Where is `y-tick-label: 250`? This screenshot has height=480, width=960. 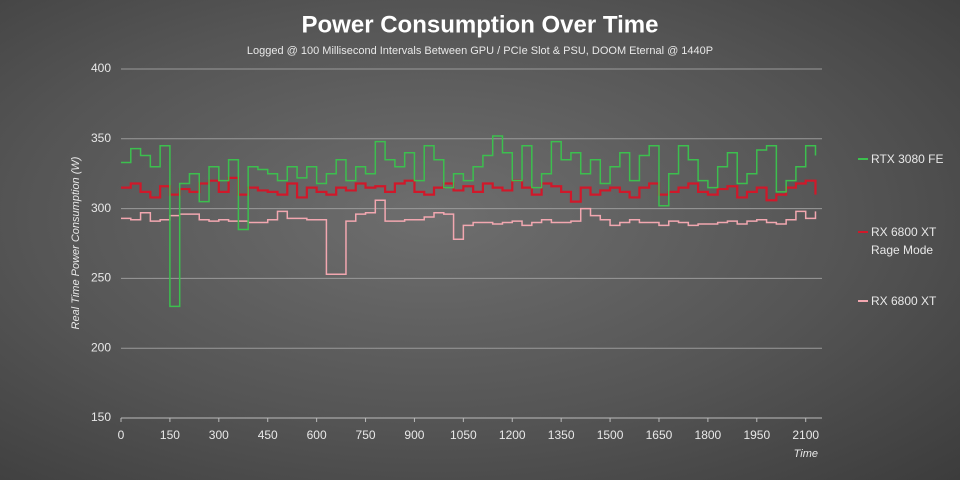
y-tick-label: 250 is located at coordinates (101, 278).